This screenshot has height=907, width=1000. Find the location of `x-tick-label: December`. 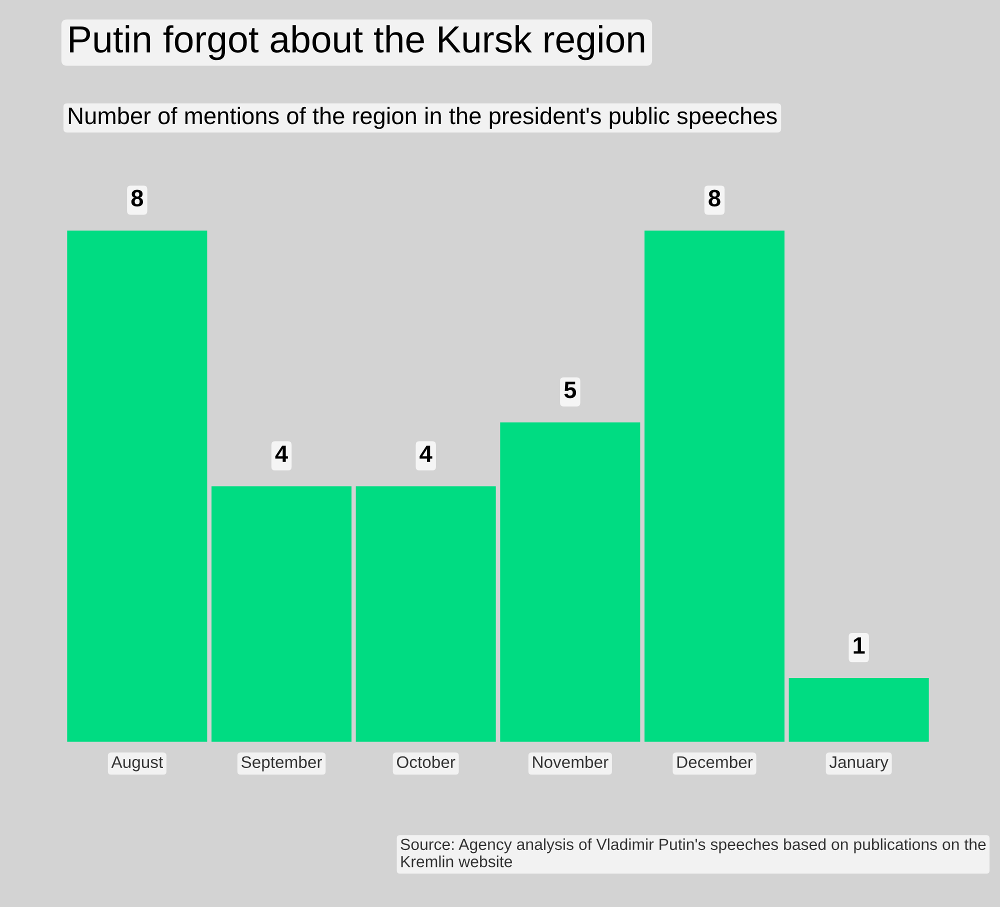

x-tick-label: December is located at coordinates (715, 762).